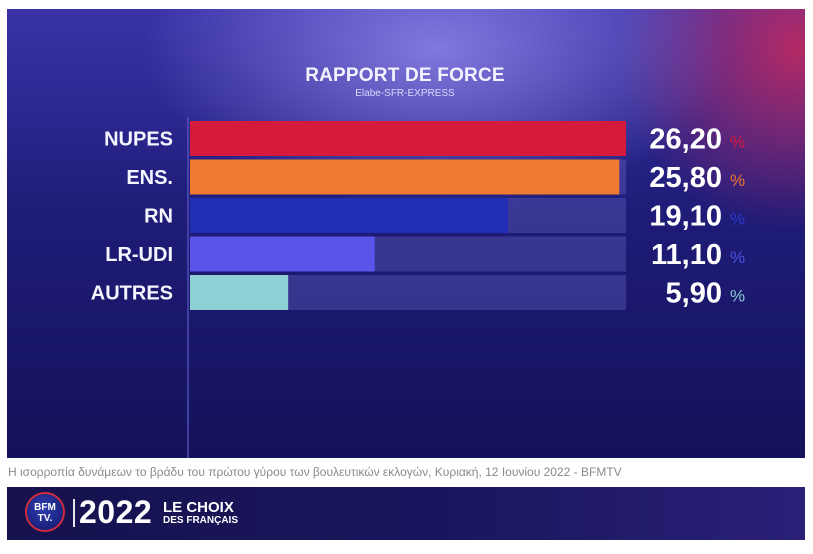  What do you see at coordinates (406, 513) in the screenshot?
I see `channel-banner: BFM TV. 2022 LE CHOIX DES FRANÇAIS` at bounding box center [406, 513].